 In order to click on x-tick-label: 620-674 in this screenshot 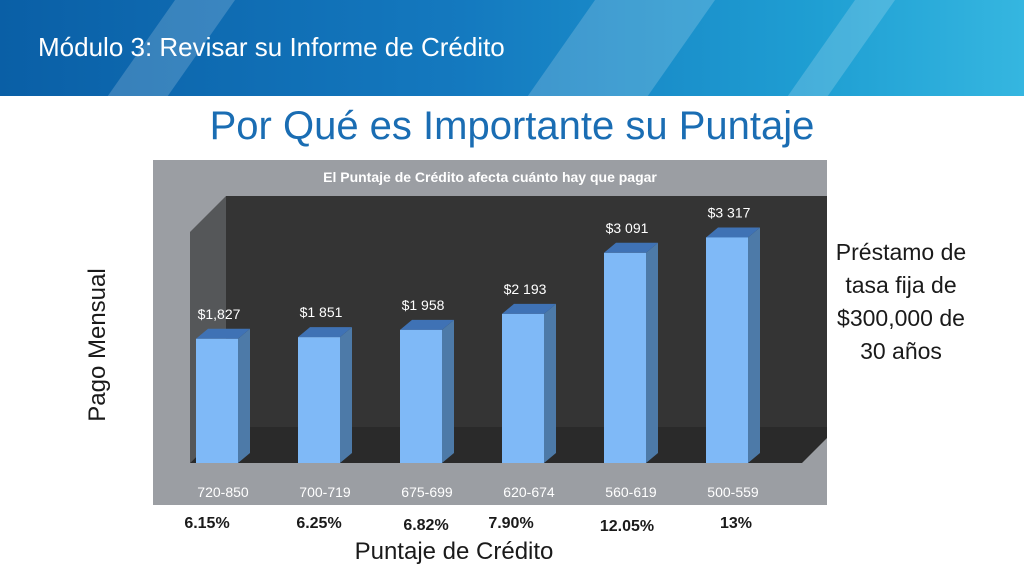, I will do `click(529, 492)`.